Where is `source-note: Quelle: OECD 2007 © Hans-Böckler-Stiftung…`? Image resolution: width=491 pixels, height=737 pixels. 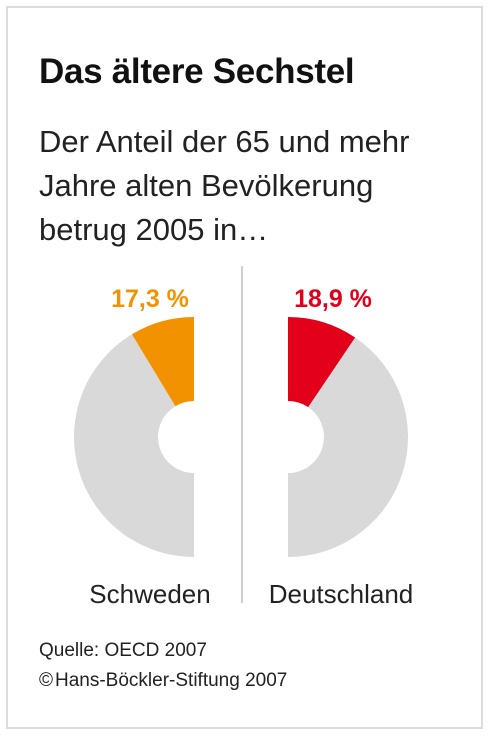
source-note: Quelle: OECD 2007 © Hans-Böckler-Stiftung… is located at coordinates (163, 666).